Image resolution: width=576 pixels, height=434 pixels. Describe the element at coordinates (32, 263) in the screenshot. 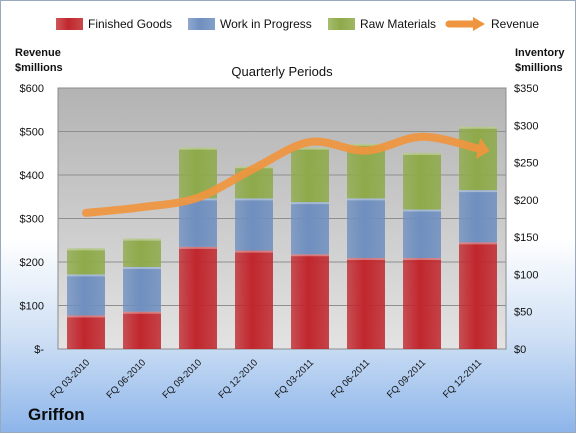

I see `left-tick-label: $200` at that location.